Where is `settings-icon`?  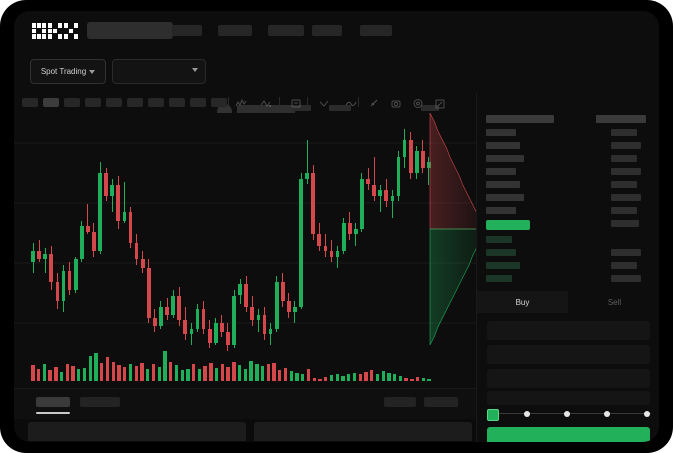 settings-icon is located at coordinates (418, 102).